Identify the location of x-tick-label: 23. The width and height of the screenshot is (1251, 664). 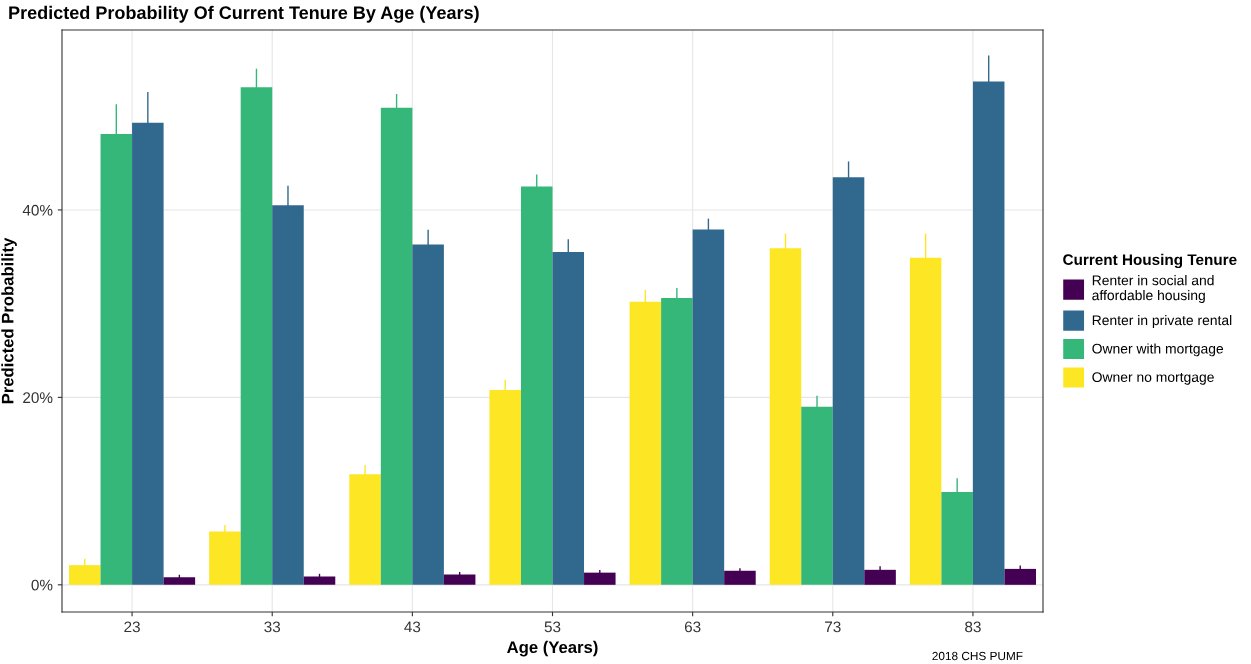
(132, 627).